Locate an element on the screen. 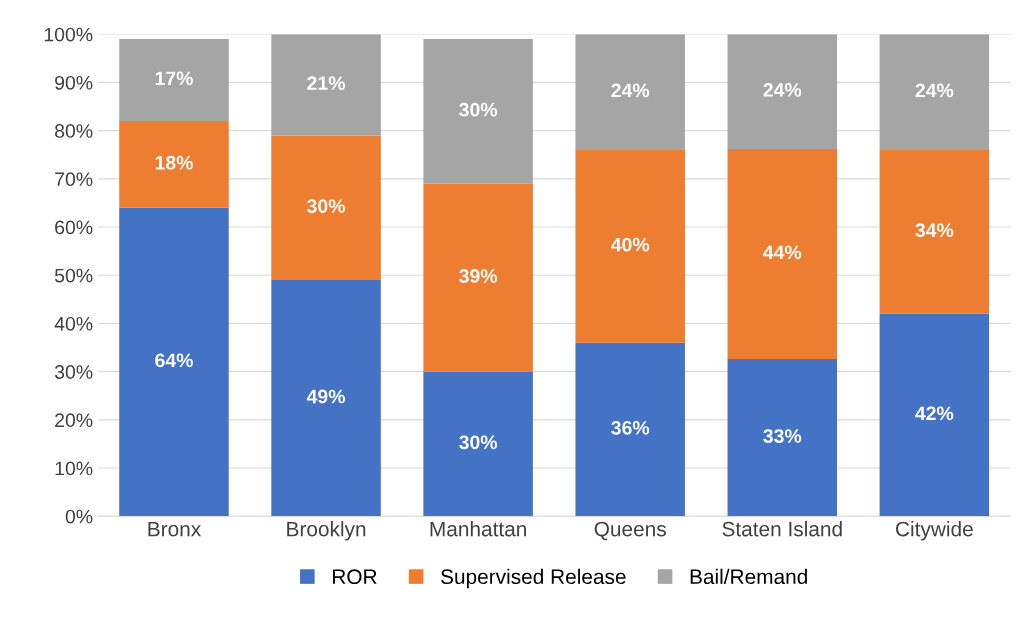 Image resolution: width=1031 pixels, height=622 pixels. x-tick-label: Citywide is located at coordinates (934, 531).